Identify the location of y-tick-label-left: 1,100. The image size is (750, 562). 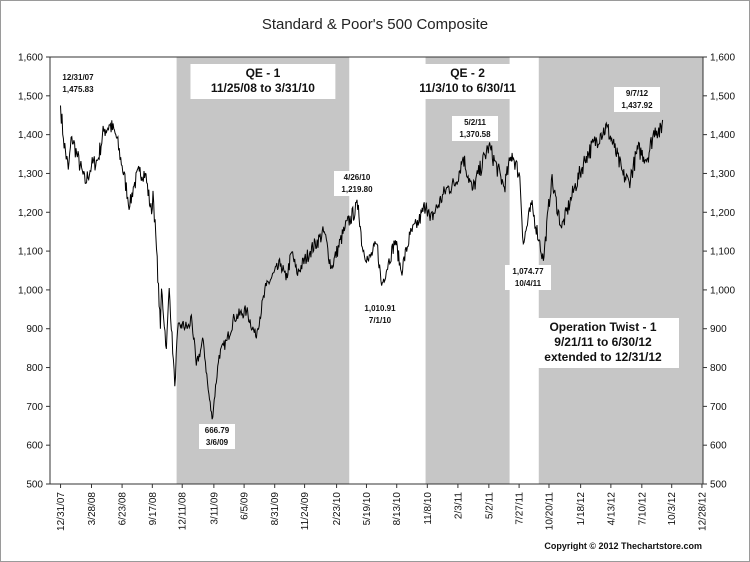
(30, 252).